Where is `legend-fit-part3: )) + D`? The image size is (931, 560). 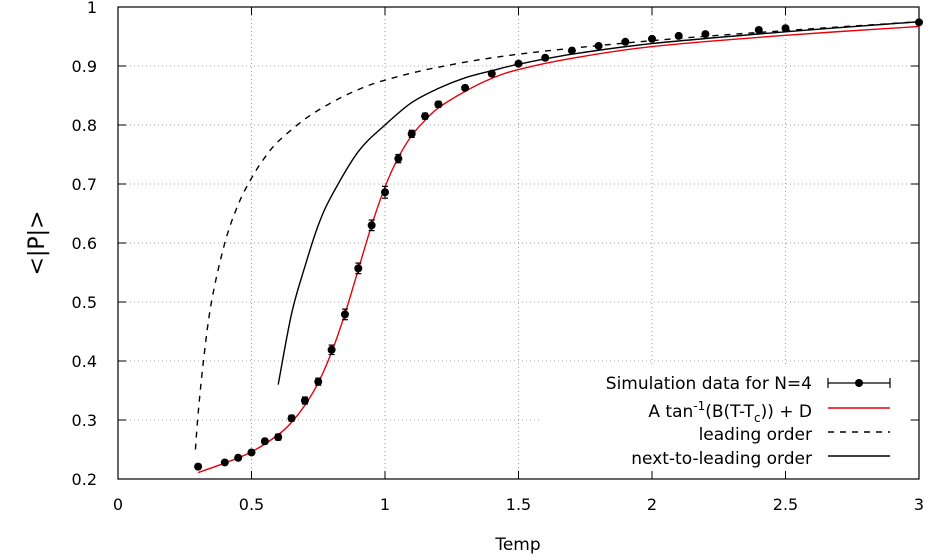
legend-fit-part3: )) + D is located at coordinates (786, 412).